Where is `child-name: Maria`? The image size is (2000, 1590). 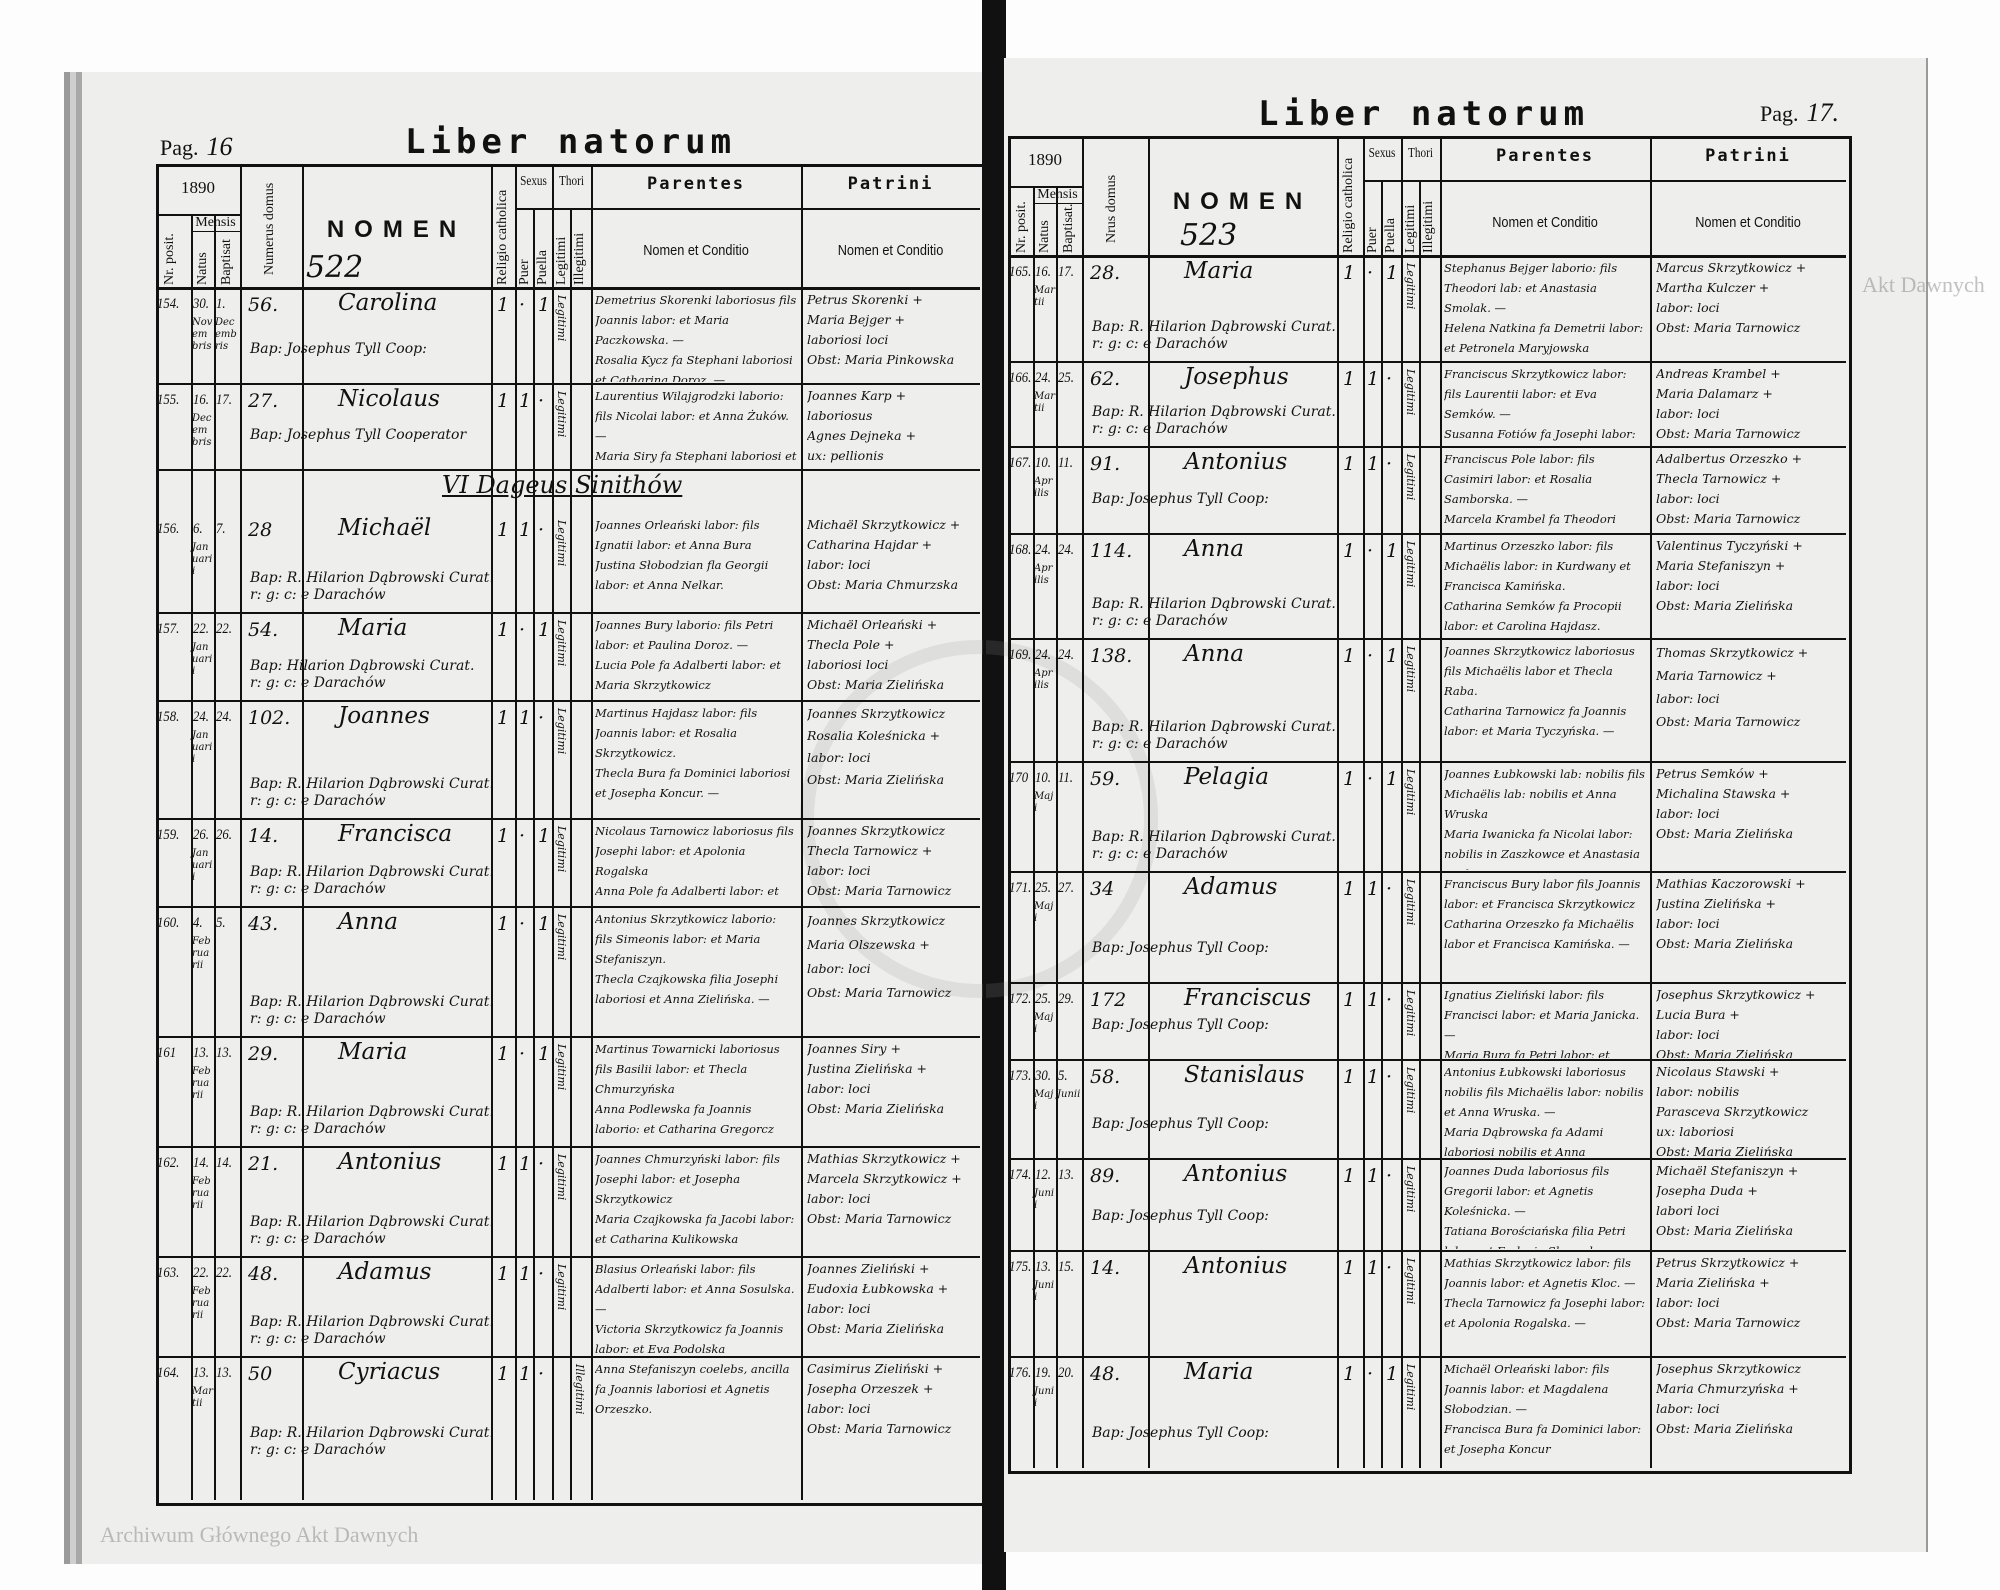 child-name: Maria is located at coordinates (373, 628).